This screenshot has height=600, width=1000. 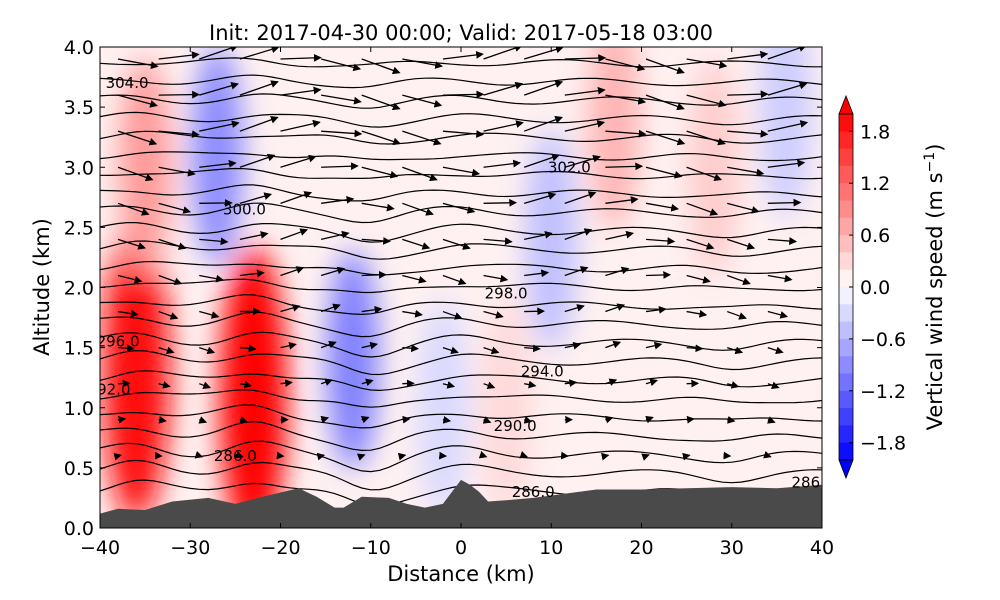 I want to click on colorbar-extend-high, so click(x=846, y=104).